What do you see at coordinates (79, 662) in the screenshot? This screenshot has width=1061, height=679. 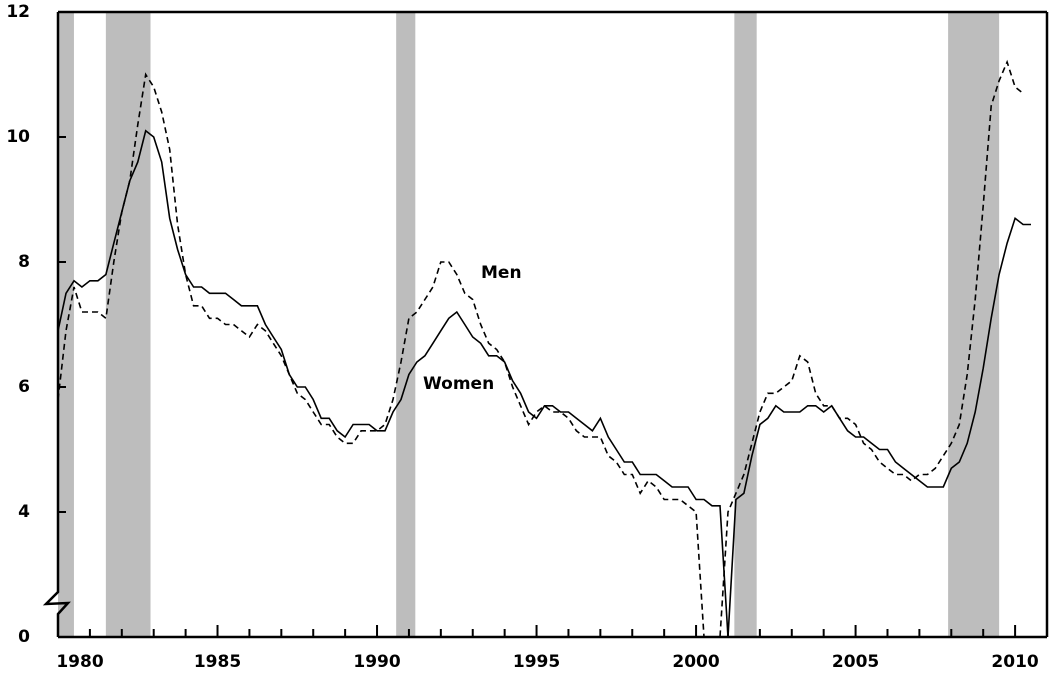 I see `x-tick-label: 1980` at bounding box center [79, 662].